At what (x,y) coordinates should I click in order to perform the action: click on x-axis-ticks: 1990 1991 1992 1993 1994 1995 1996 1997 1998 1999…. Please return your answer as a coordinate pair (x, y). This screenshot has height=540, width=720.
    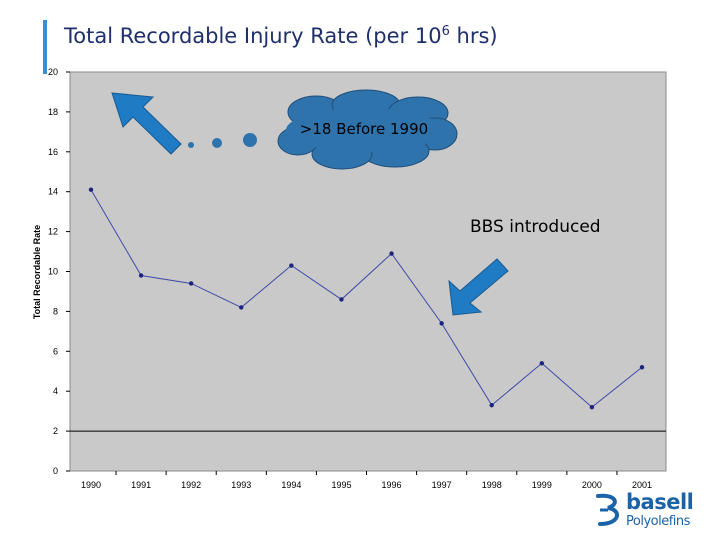
    Looking at the image, I should click on (366, 480).